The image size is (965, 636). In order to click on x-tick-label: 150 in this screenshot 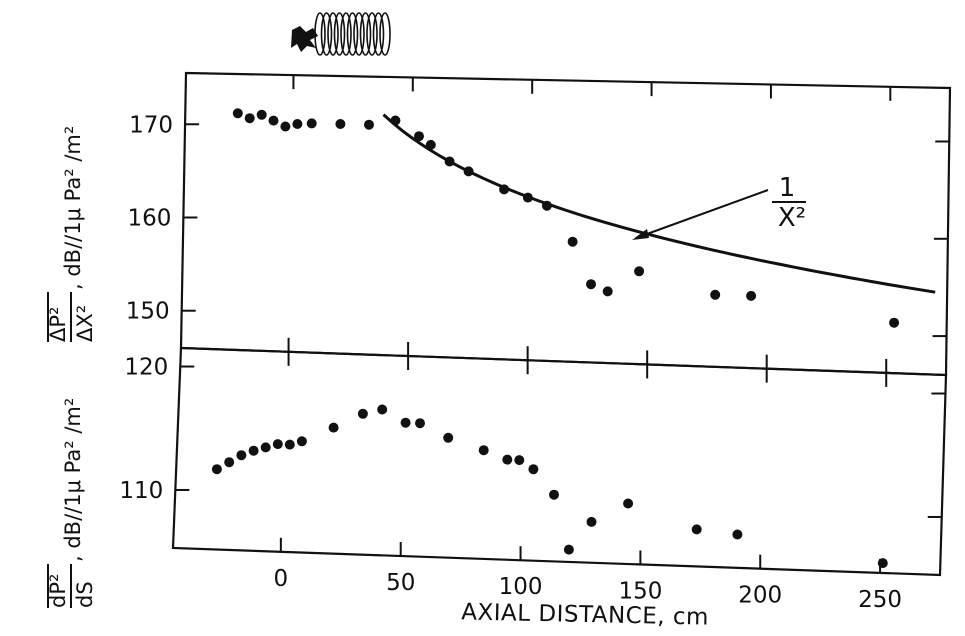, I will do `click(640, 591)`.